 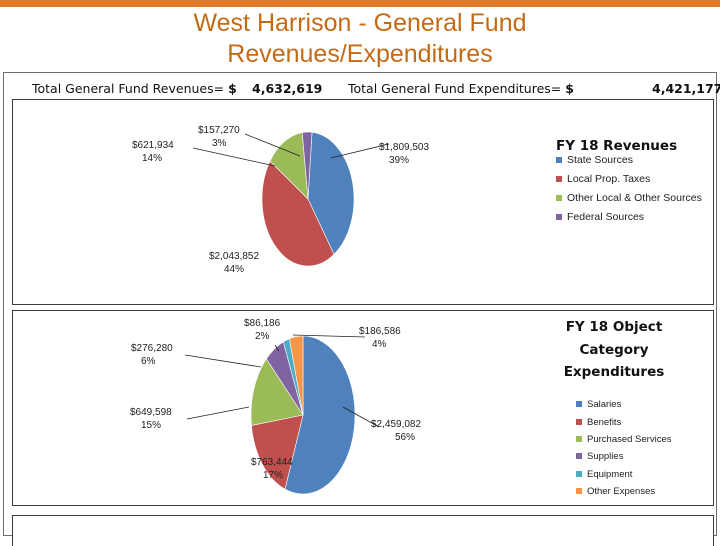 I want to click on legend-swatch-purchased, so click(x=579, y=439).